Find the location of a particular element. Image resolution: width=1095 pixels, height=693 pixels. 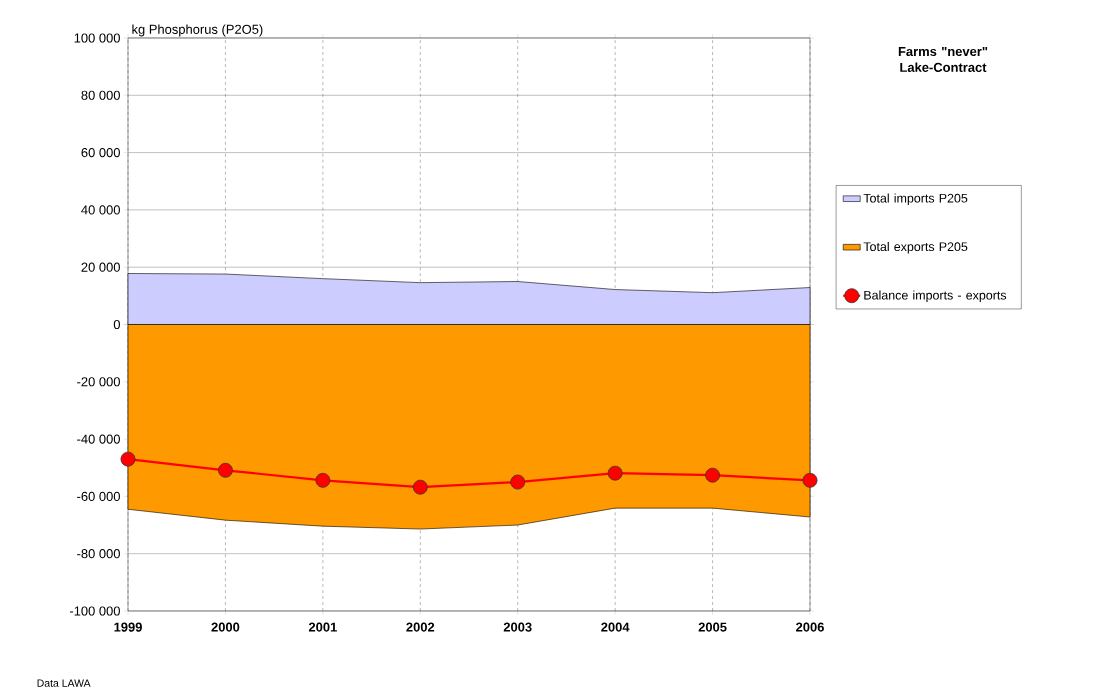

legend-label: Total imports P205 is located at coordinates (915, 199).